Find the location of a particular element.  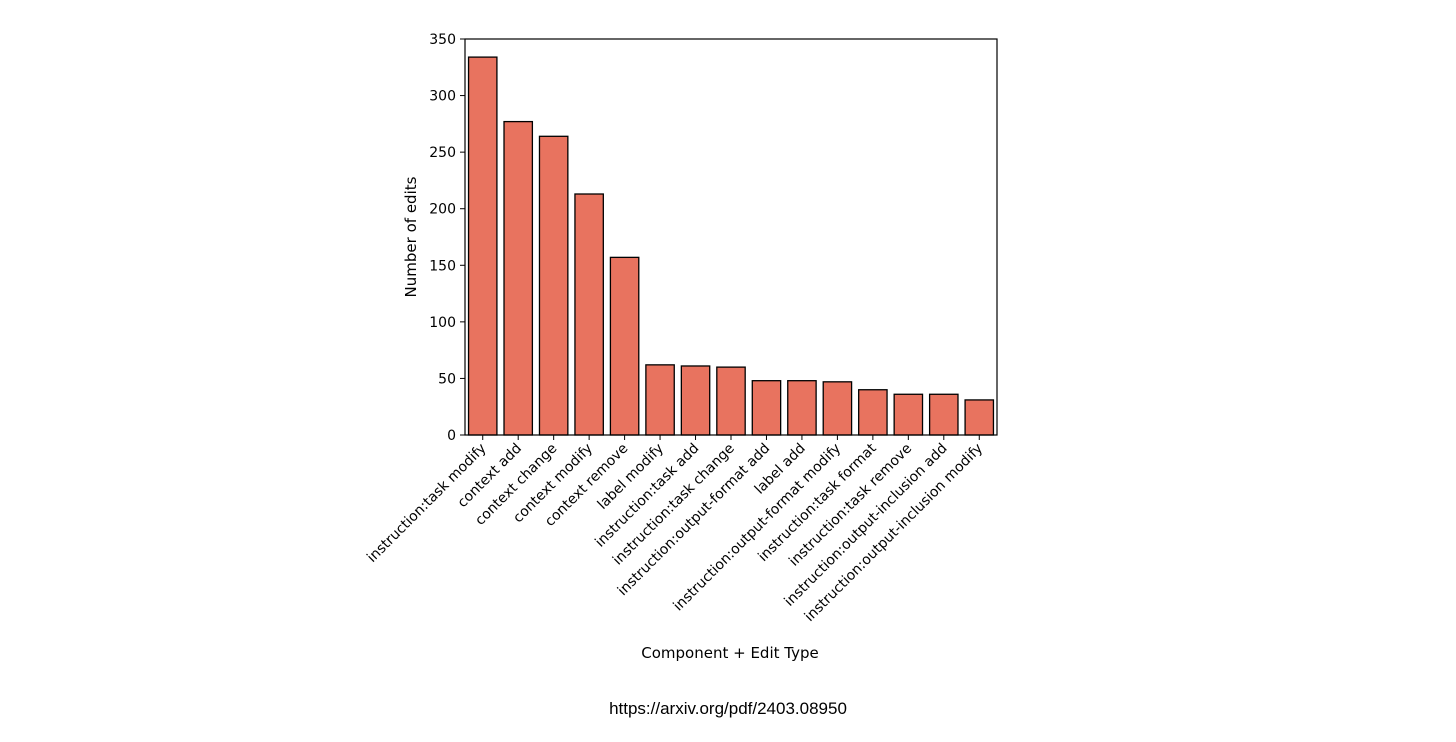

y-tick-label-0: 0 is located at coordinates (451, 436).